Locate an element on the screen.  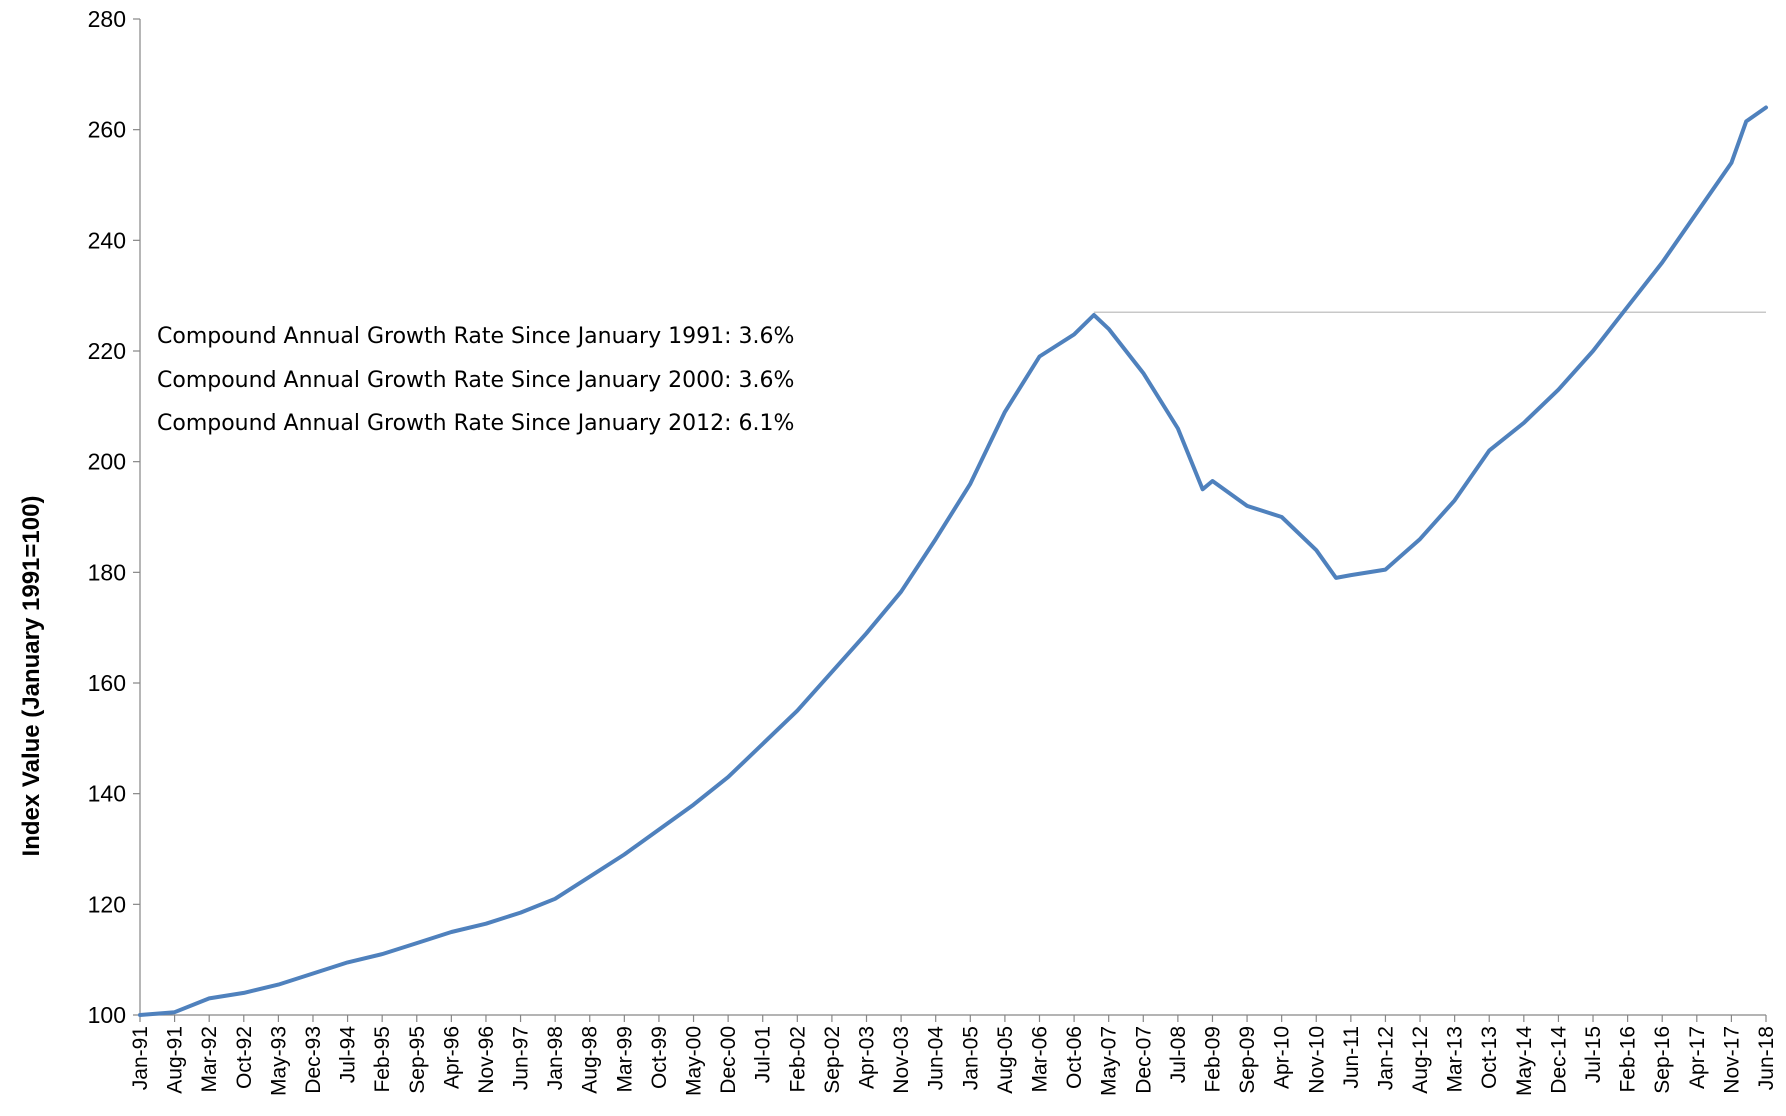
y-tick-label: 220 is located at coordinates (107, 351).